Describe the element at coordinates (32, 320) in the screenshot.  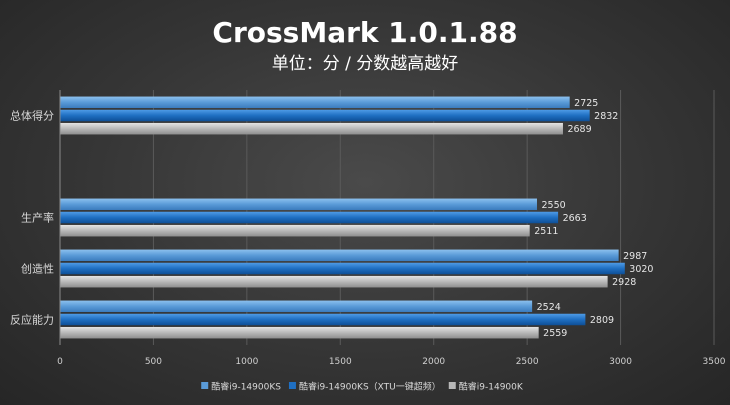
I see `category-label: 反应能力` at that location.